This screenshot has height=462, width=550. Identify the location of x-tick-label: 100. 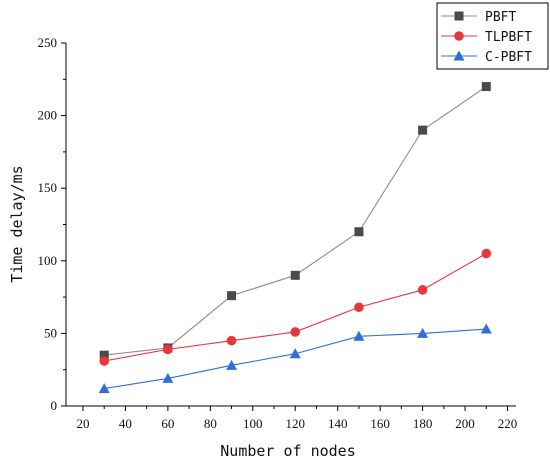
(253, 423).